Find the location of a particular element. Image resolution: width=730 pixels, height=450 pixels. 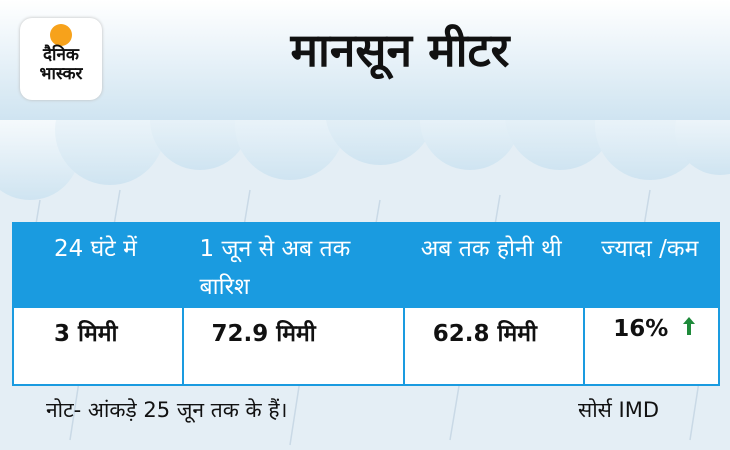

cell: 3 मिमी is located at coordinates (98, 346).